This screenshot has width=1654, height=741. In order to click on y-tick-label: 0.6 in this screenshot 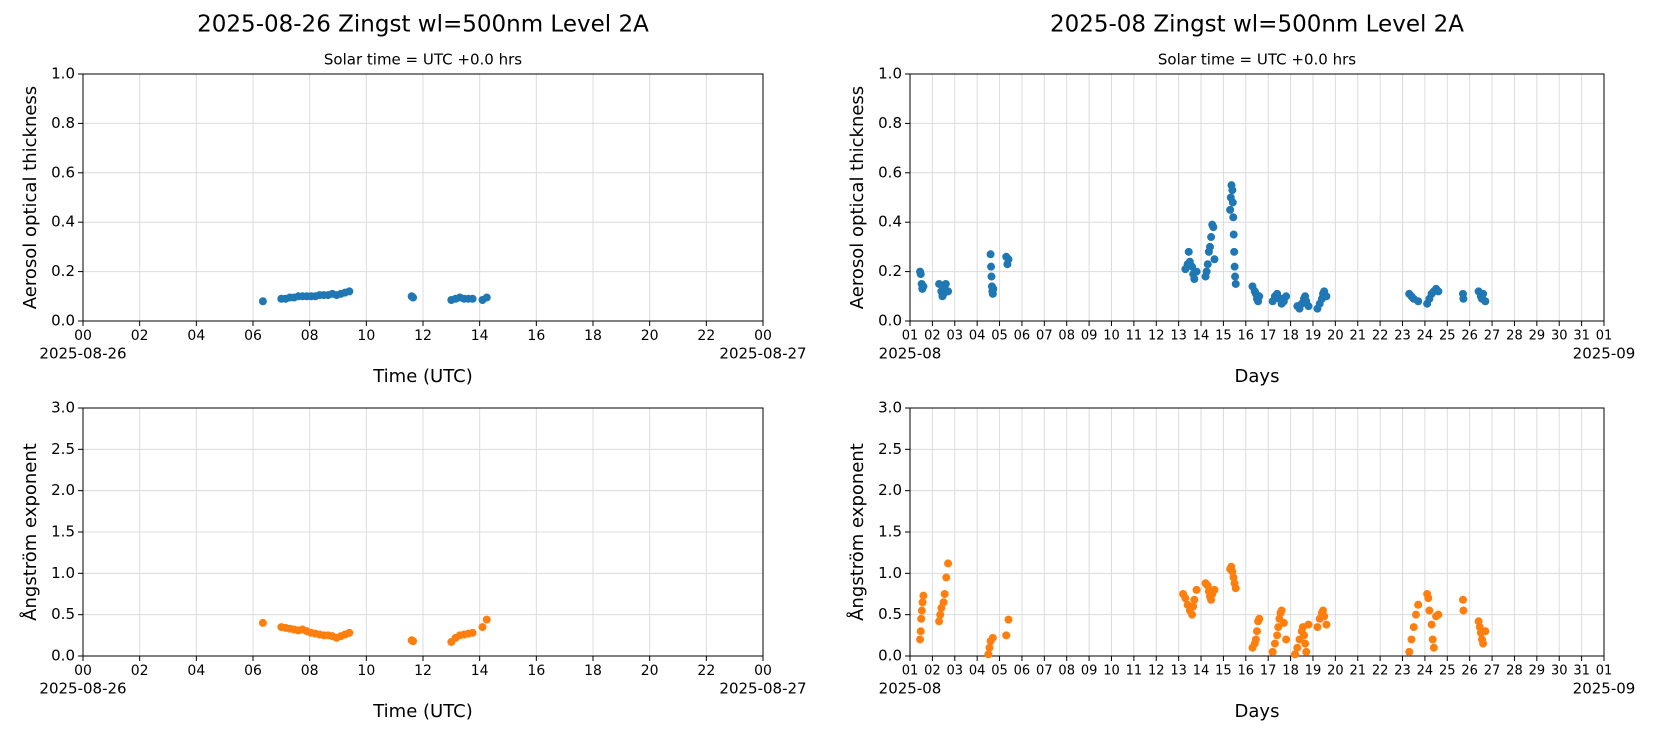, I will do `click(63, 172)`.